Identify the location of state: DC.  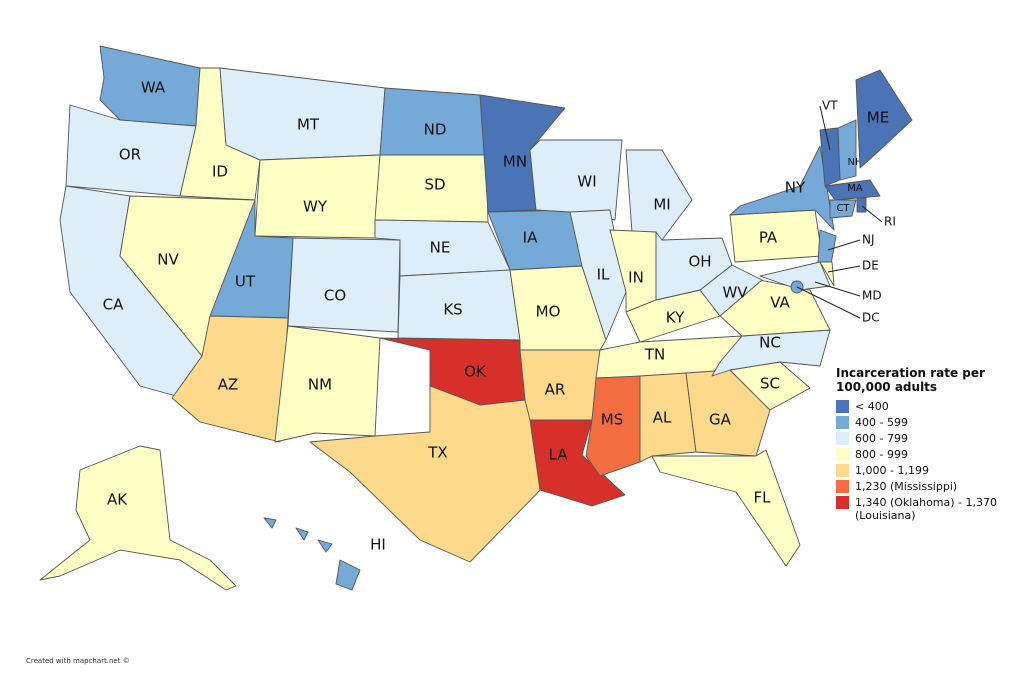
(835, 302).